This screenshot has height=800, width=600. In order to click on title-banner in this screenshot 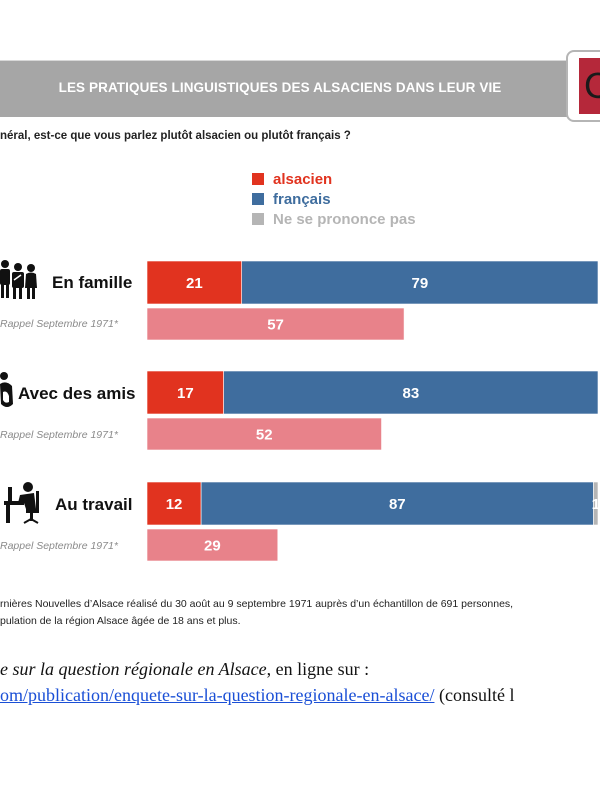, I will do `click(290, 88)`.